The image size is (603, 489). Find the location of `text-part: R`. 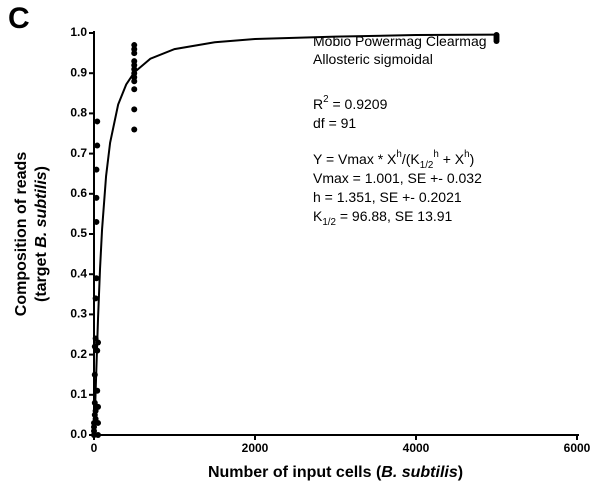

text-part: R is located at coordinates (318, 104).